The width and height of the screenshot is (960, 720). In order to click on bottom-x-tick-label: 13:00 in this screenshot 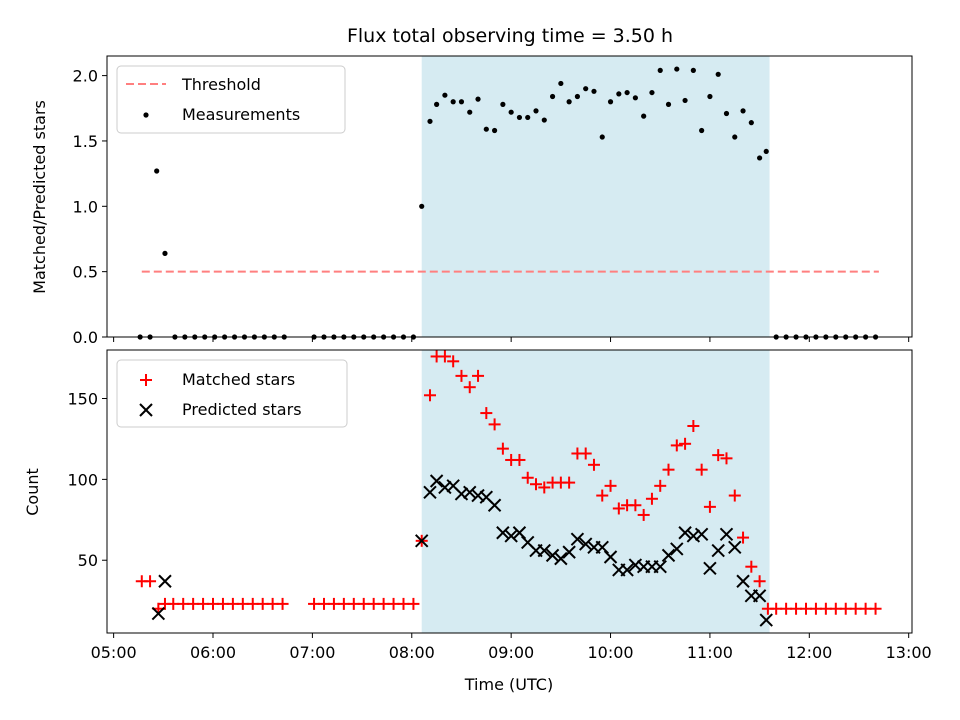, I will do `click(909, 652)`.